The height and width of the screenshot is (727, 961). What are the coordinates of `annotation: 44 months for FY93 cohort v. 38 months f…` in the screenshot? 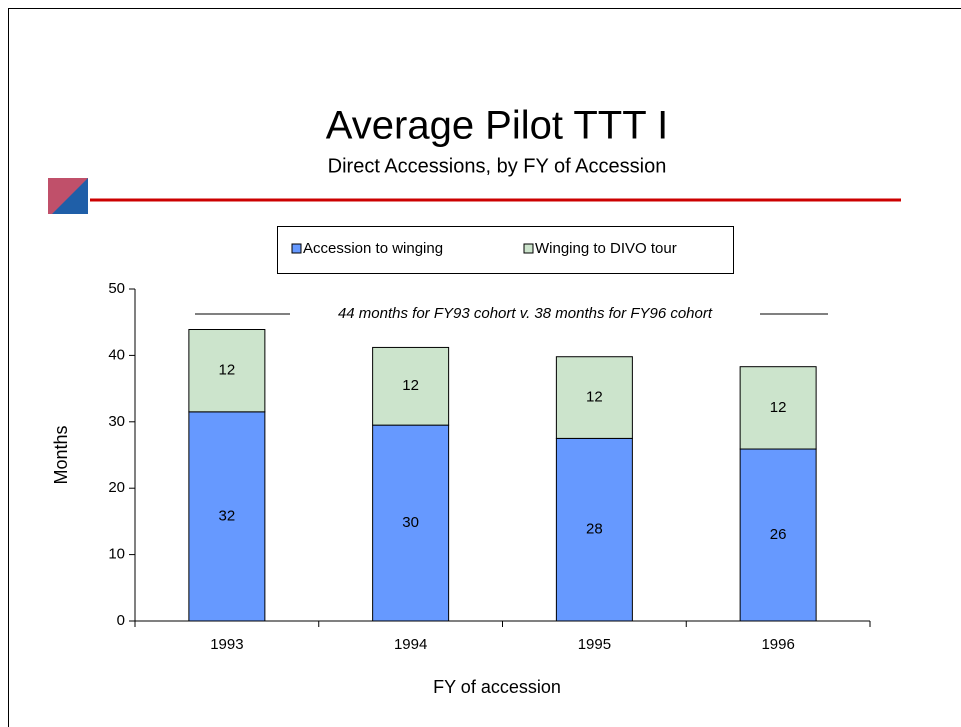 It's located at (525, 313).